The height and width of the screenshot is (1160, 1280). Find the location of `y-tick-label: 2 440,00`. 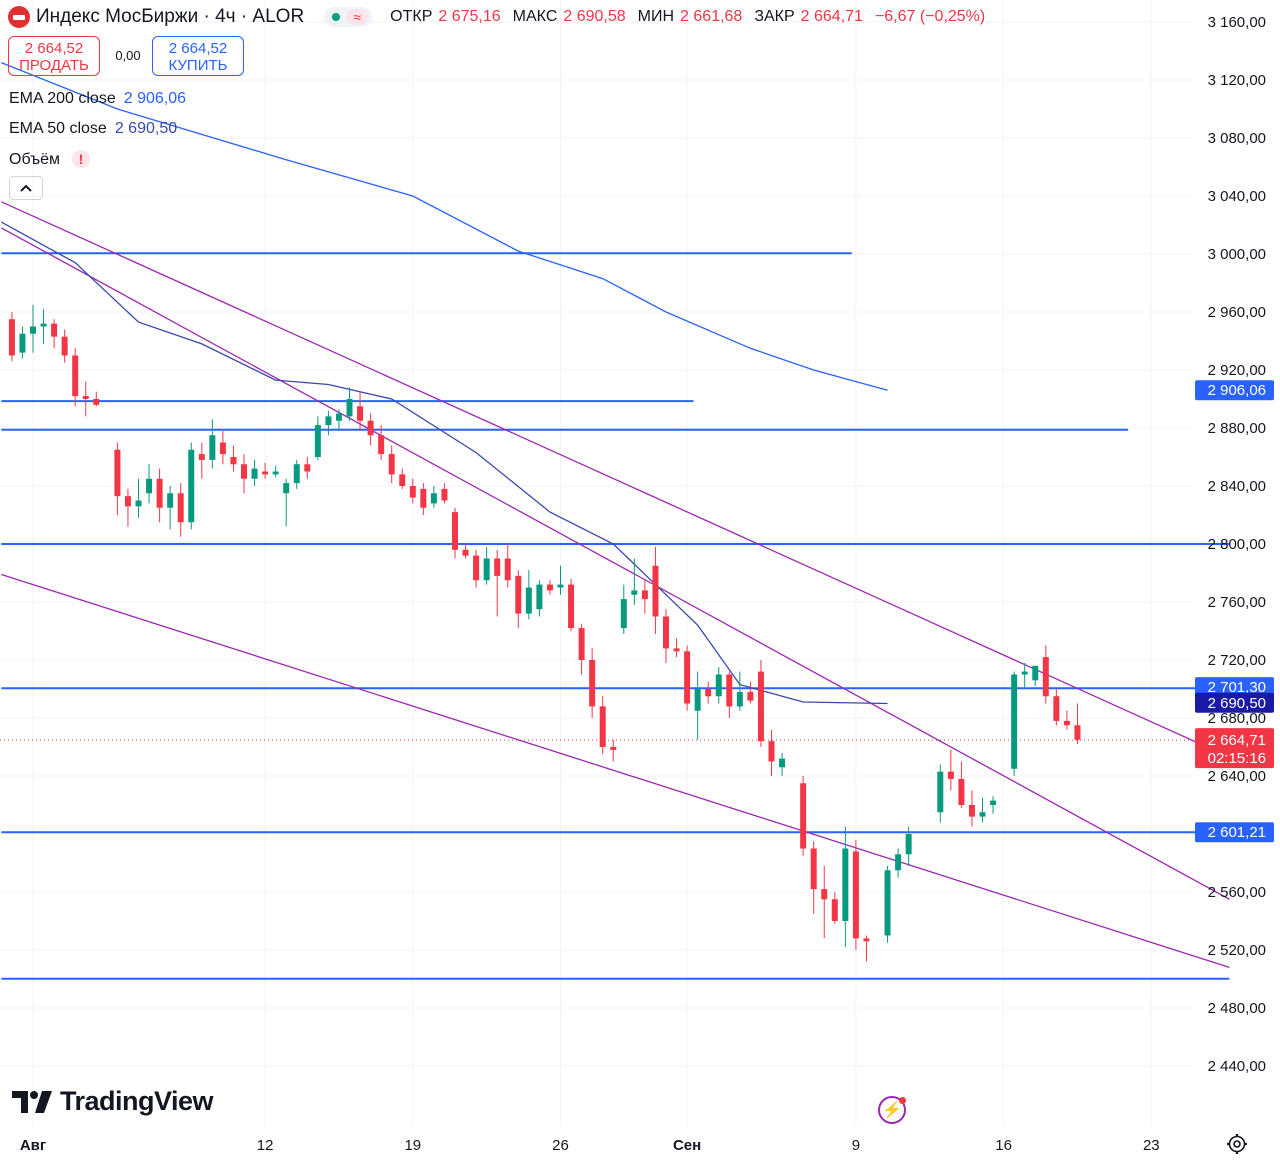

y-tick-label: 2 440,00 is located at coordinates (1237, 1066).